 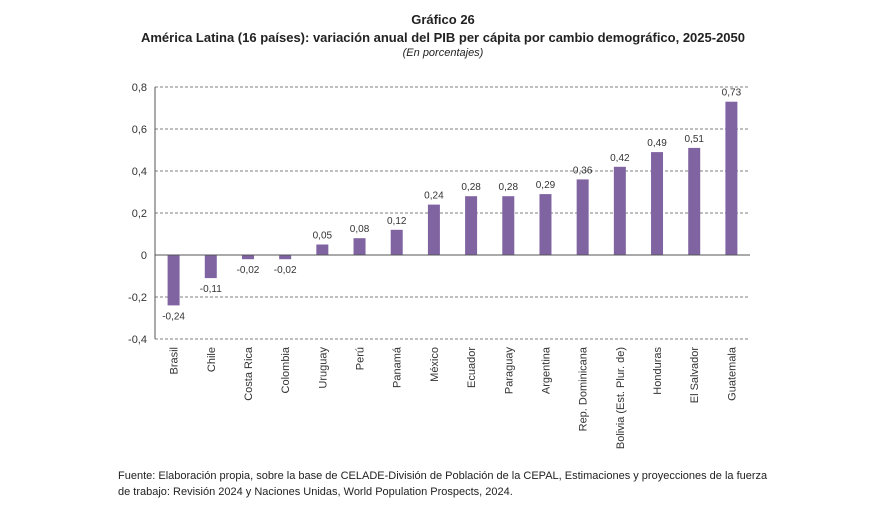 What do you see at coordinates (323, 236) in the screenshot?
I see `data-label: 0,05` at bounding box center [323, 236].